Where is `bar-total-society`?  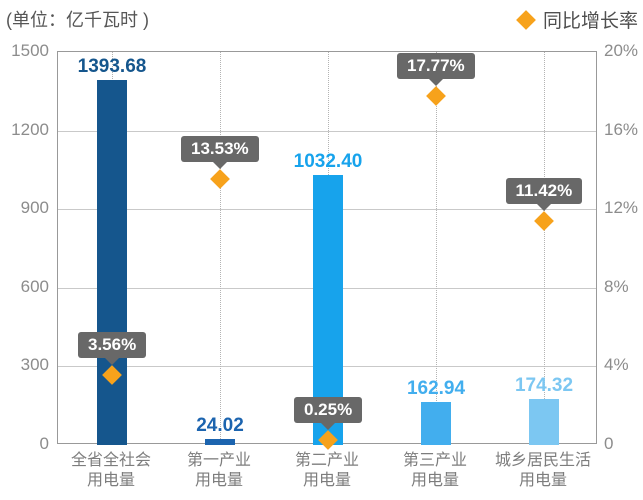 bar-total-society is located at coordinates (112, 262).